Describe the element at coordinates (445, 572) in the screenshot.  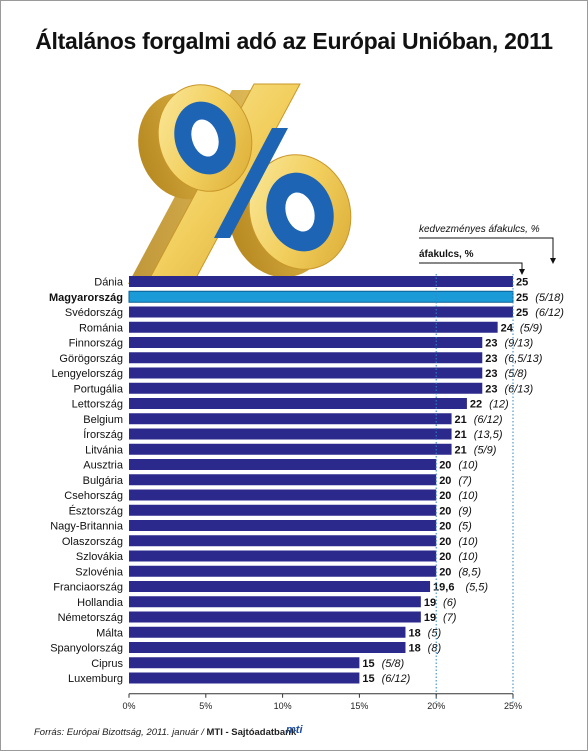
I see `value-label-19: 20` at that location.